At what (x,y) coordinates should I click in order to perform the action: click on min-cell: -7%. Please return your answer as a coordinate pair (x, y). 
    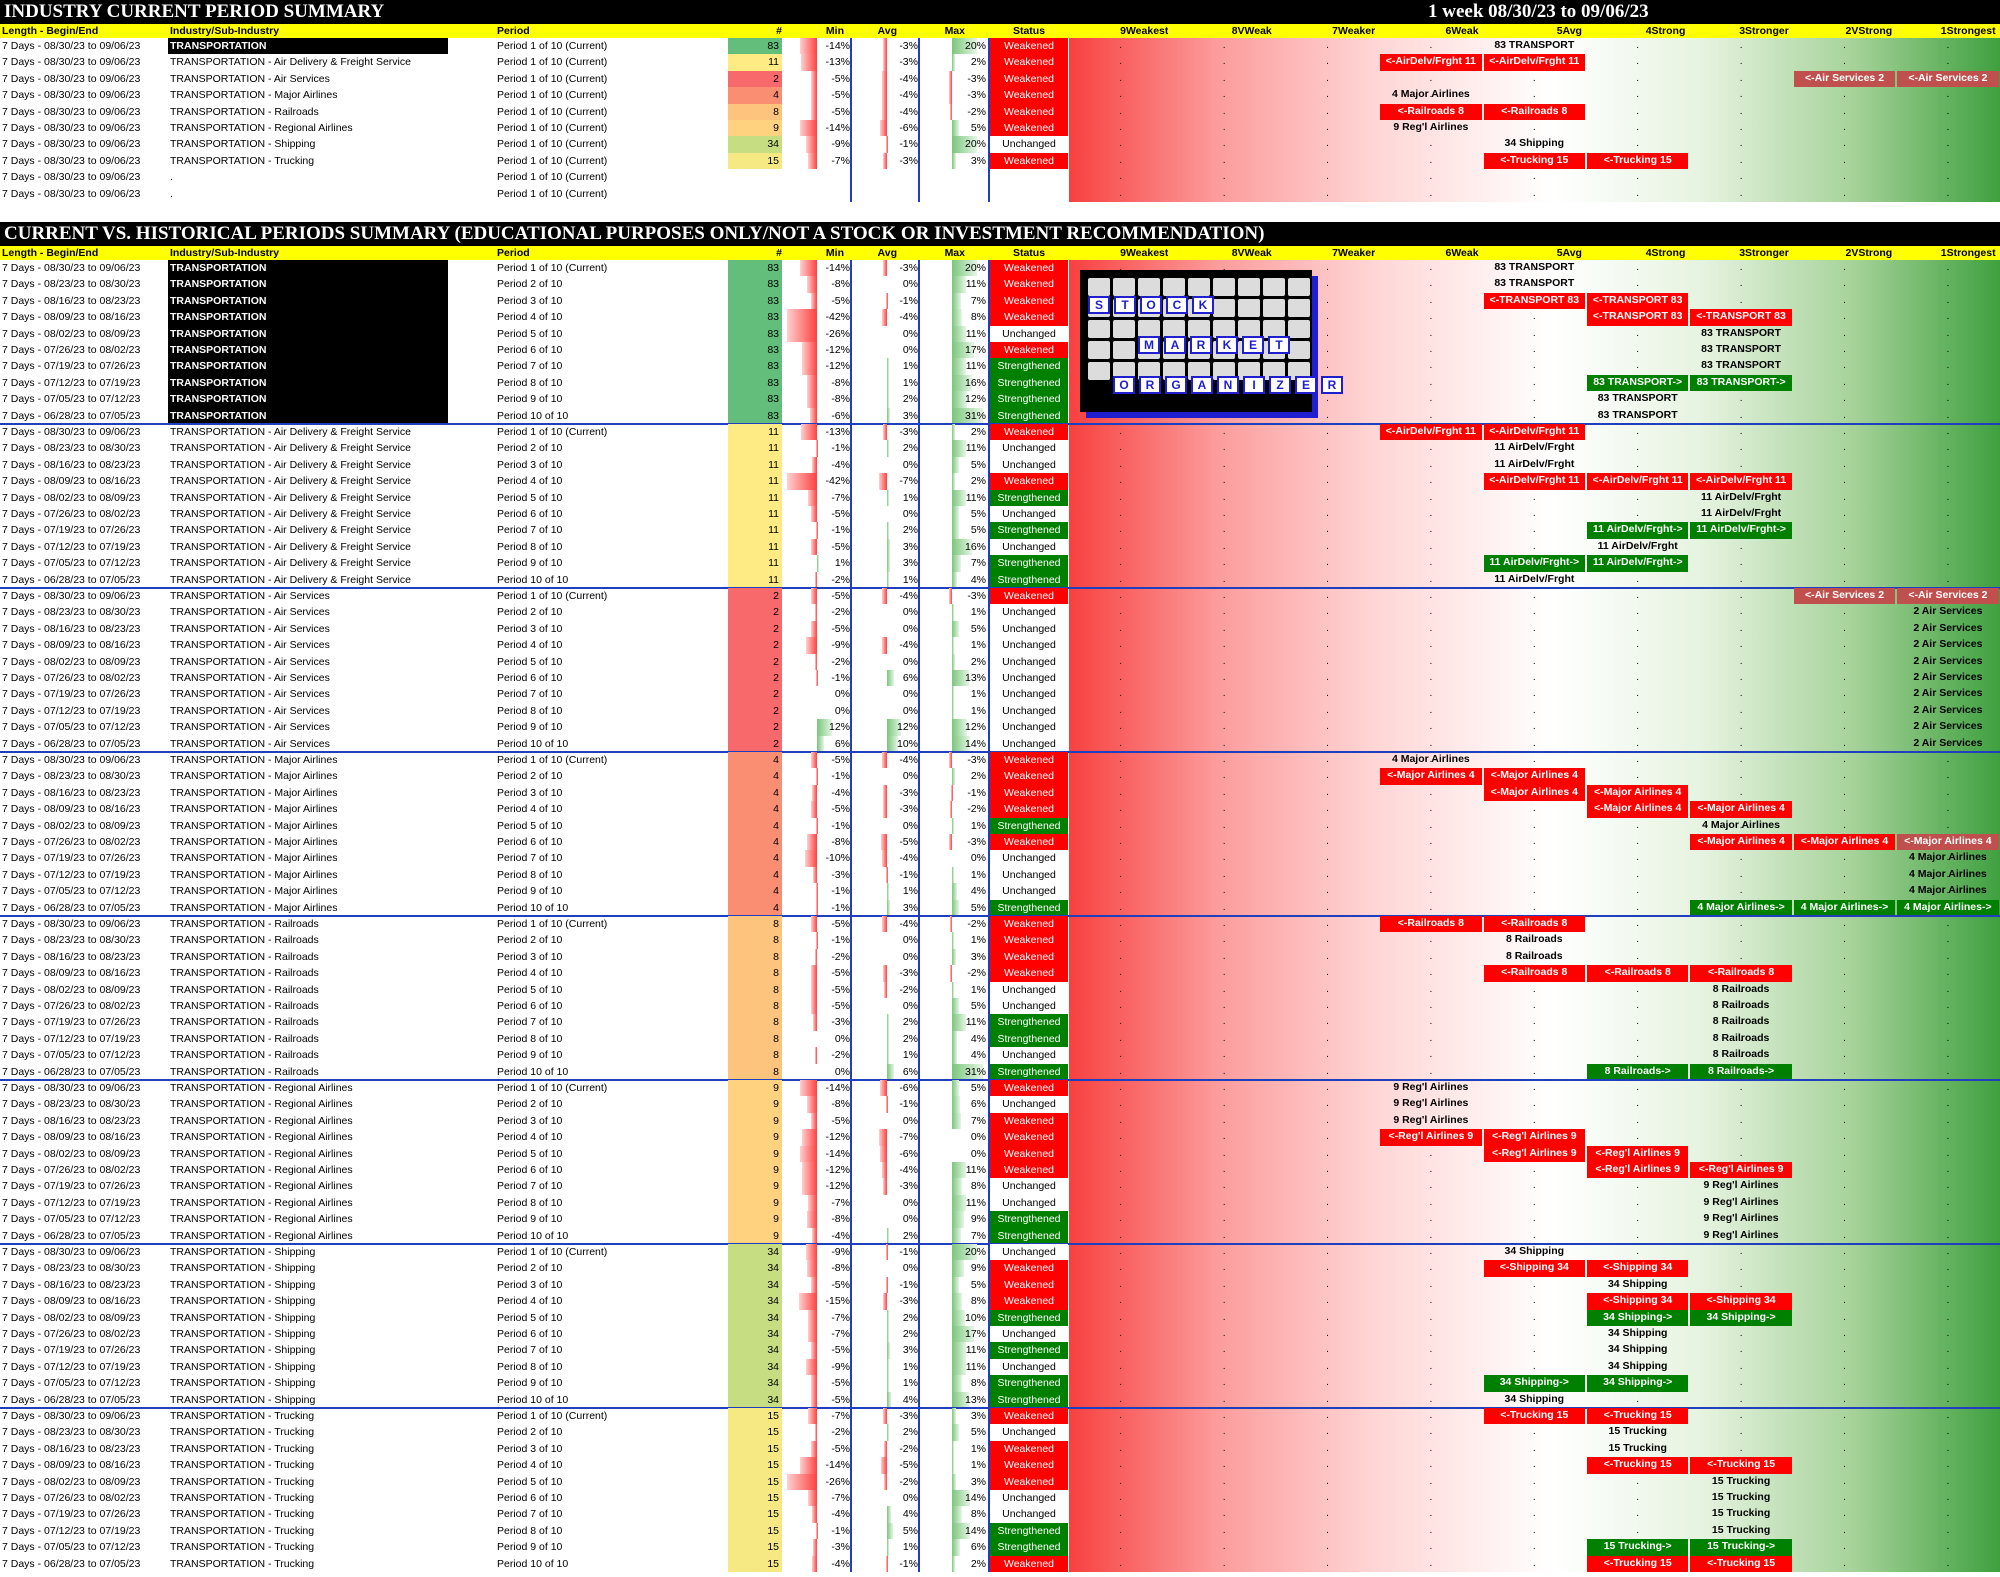
    Looking at the image, I should click on (840, 1498).